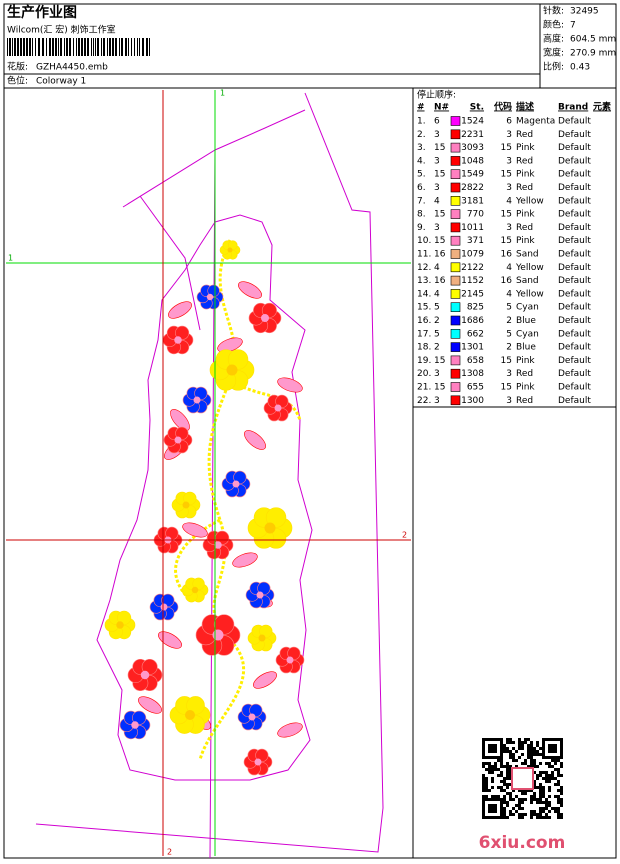  Describe the element at coordinates (509, 201) in the screenshot. I see `cell: 4` at that location.